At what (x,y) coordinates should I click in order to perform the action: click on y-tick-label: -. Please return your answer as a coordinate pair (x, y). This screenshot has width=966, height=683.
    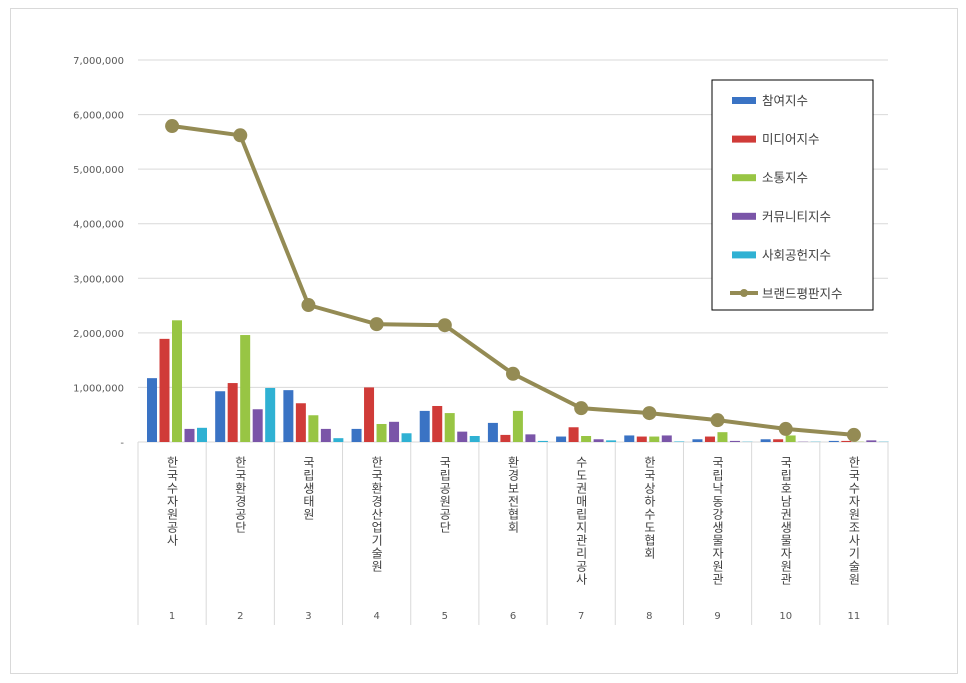
    Looking at the image, I should click on (122, 443).